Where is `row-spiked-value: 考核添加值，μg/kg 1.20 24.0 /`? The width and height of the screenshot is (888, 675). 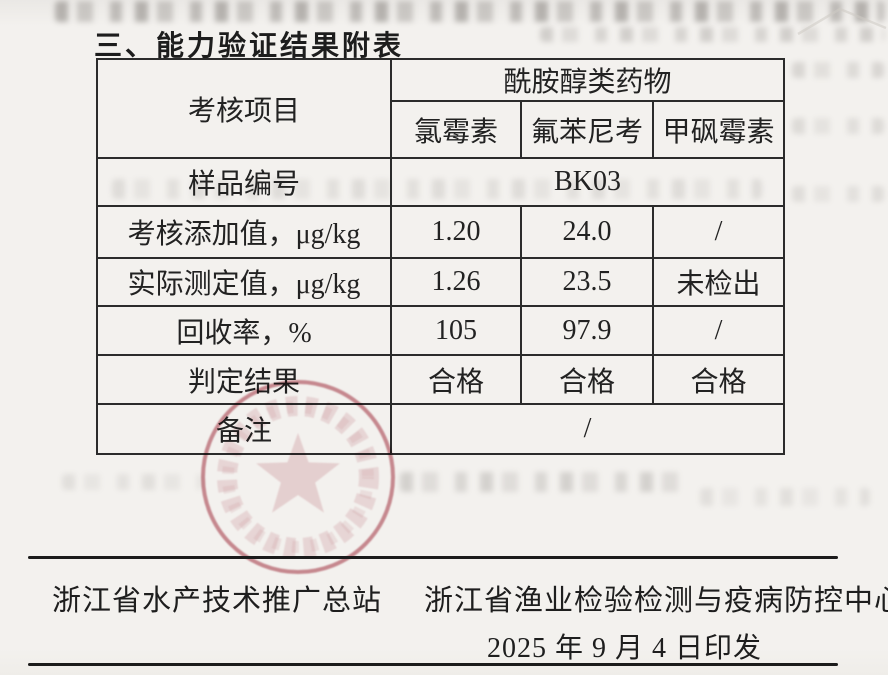 row-spiked-value: 考核添加值，μg/kg 1.20 24.0 / is located at coordinates (440, 232).